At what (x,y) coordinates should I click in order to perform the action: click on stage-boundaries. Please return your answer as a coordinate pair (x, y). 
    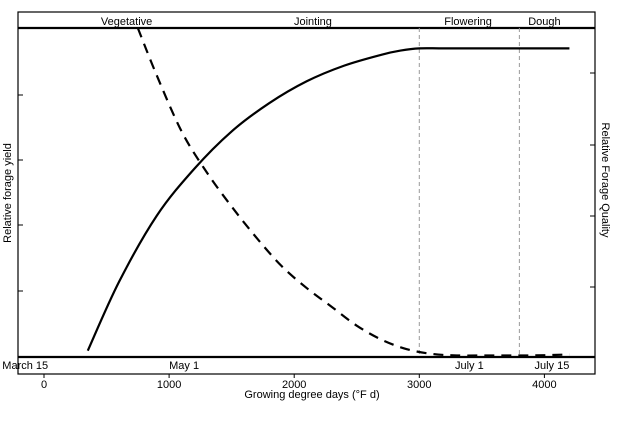
    Looking at the image, I should click on (469, 192).